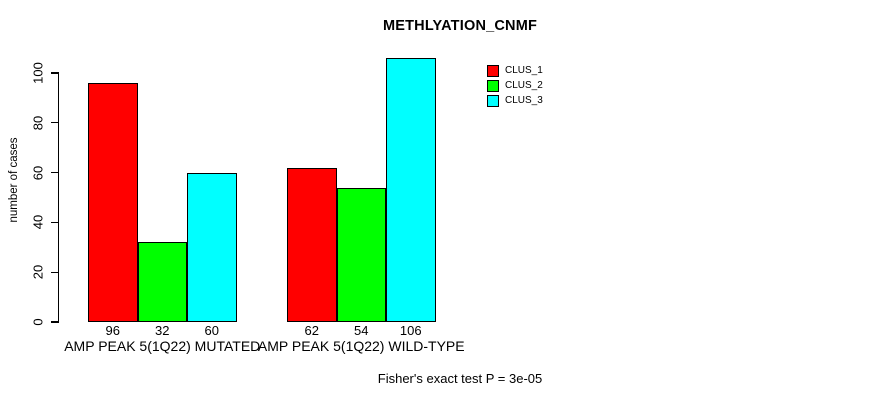 The width and height of the screenshot is (890, 400). What do you see at coordinates (524, 86) in the screenshot?
I see `legend-label: CLUS_2` at bounding box center [524, 86].